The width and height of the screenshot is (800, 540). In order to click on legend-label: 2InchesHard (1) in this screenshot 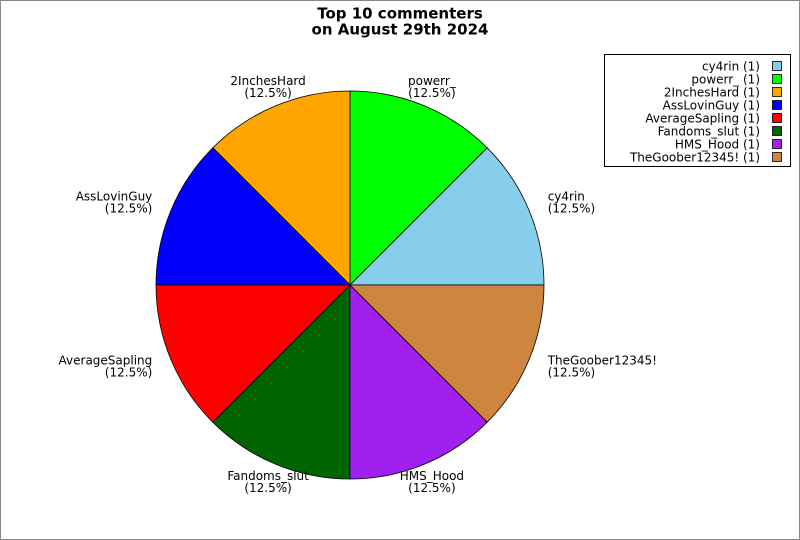, I will do `click(712, 93)`.